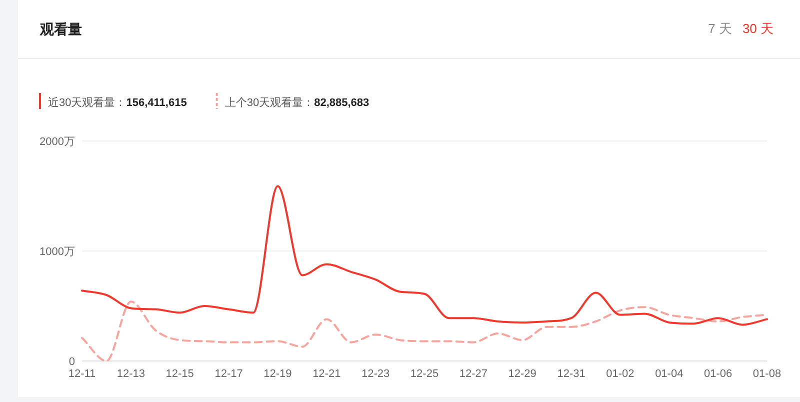 This screenshot has width=800, height=402. I want to click on x-tick-label: 12-27, so click(473, 374).